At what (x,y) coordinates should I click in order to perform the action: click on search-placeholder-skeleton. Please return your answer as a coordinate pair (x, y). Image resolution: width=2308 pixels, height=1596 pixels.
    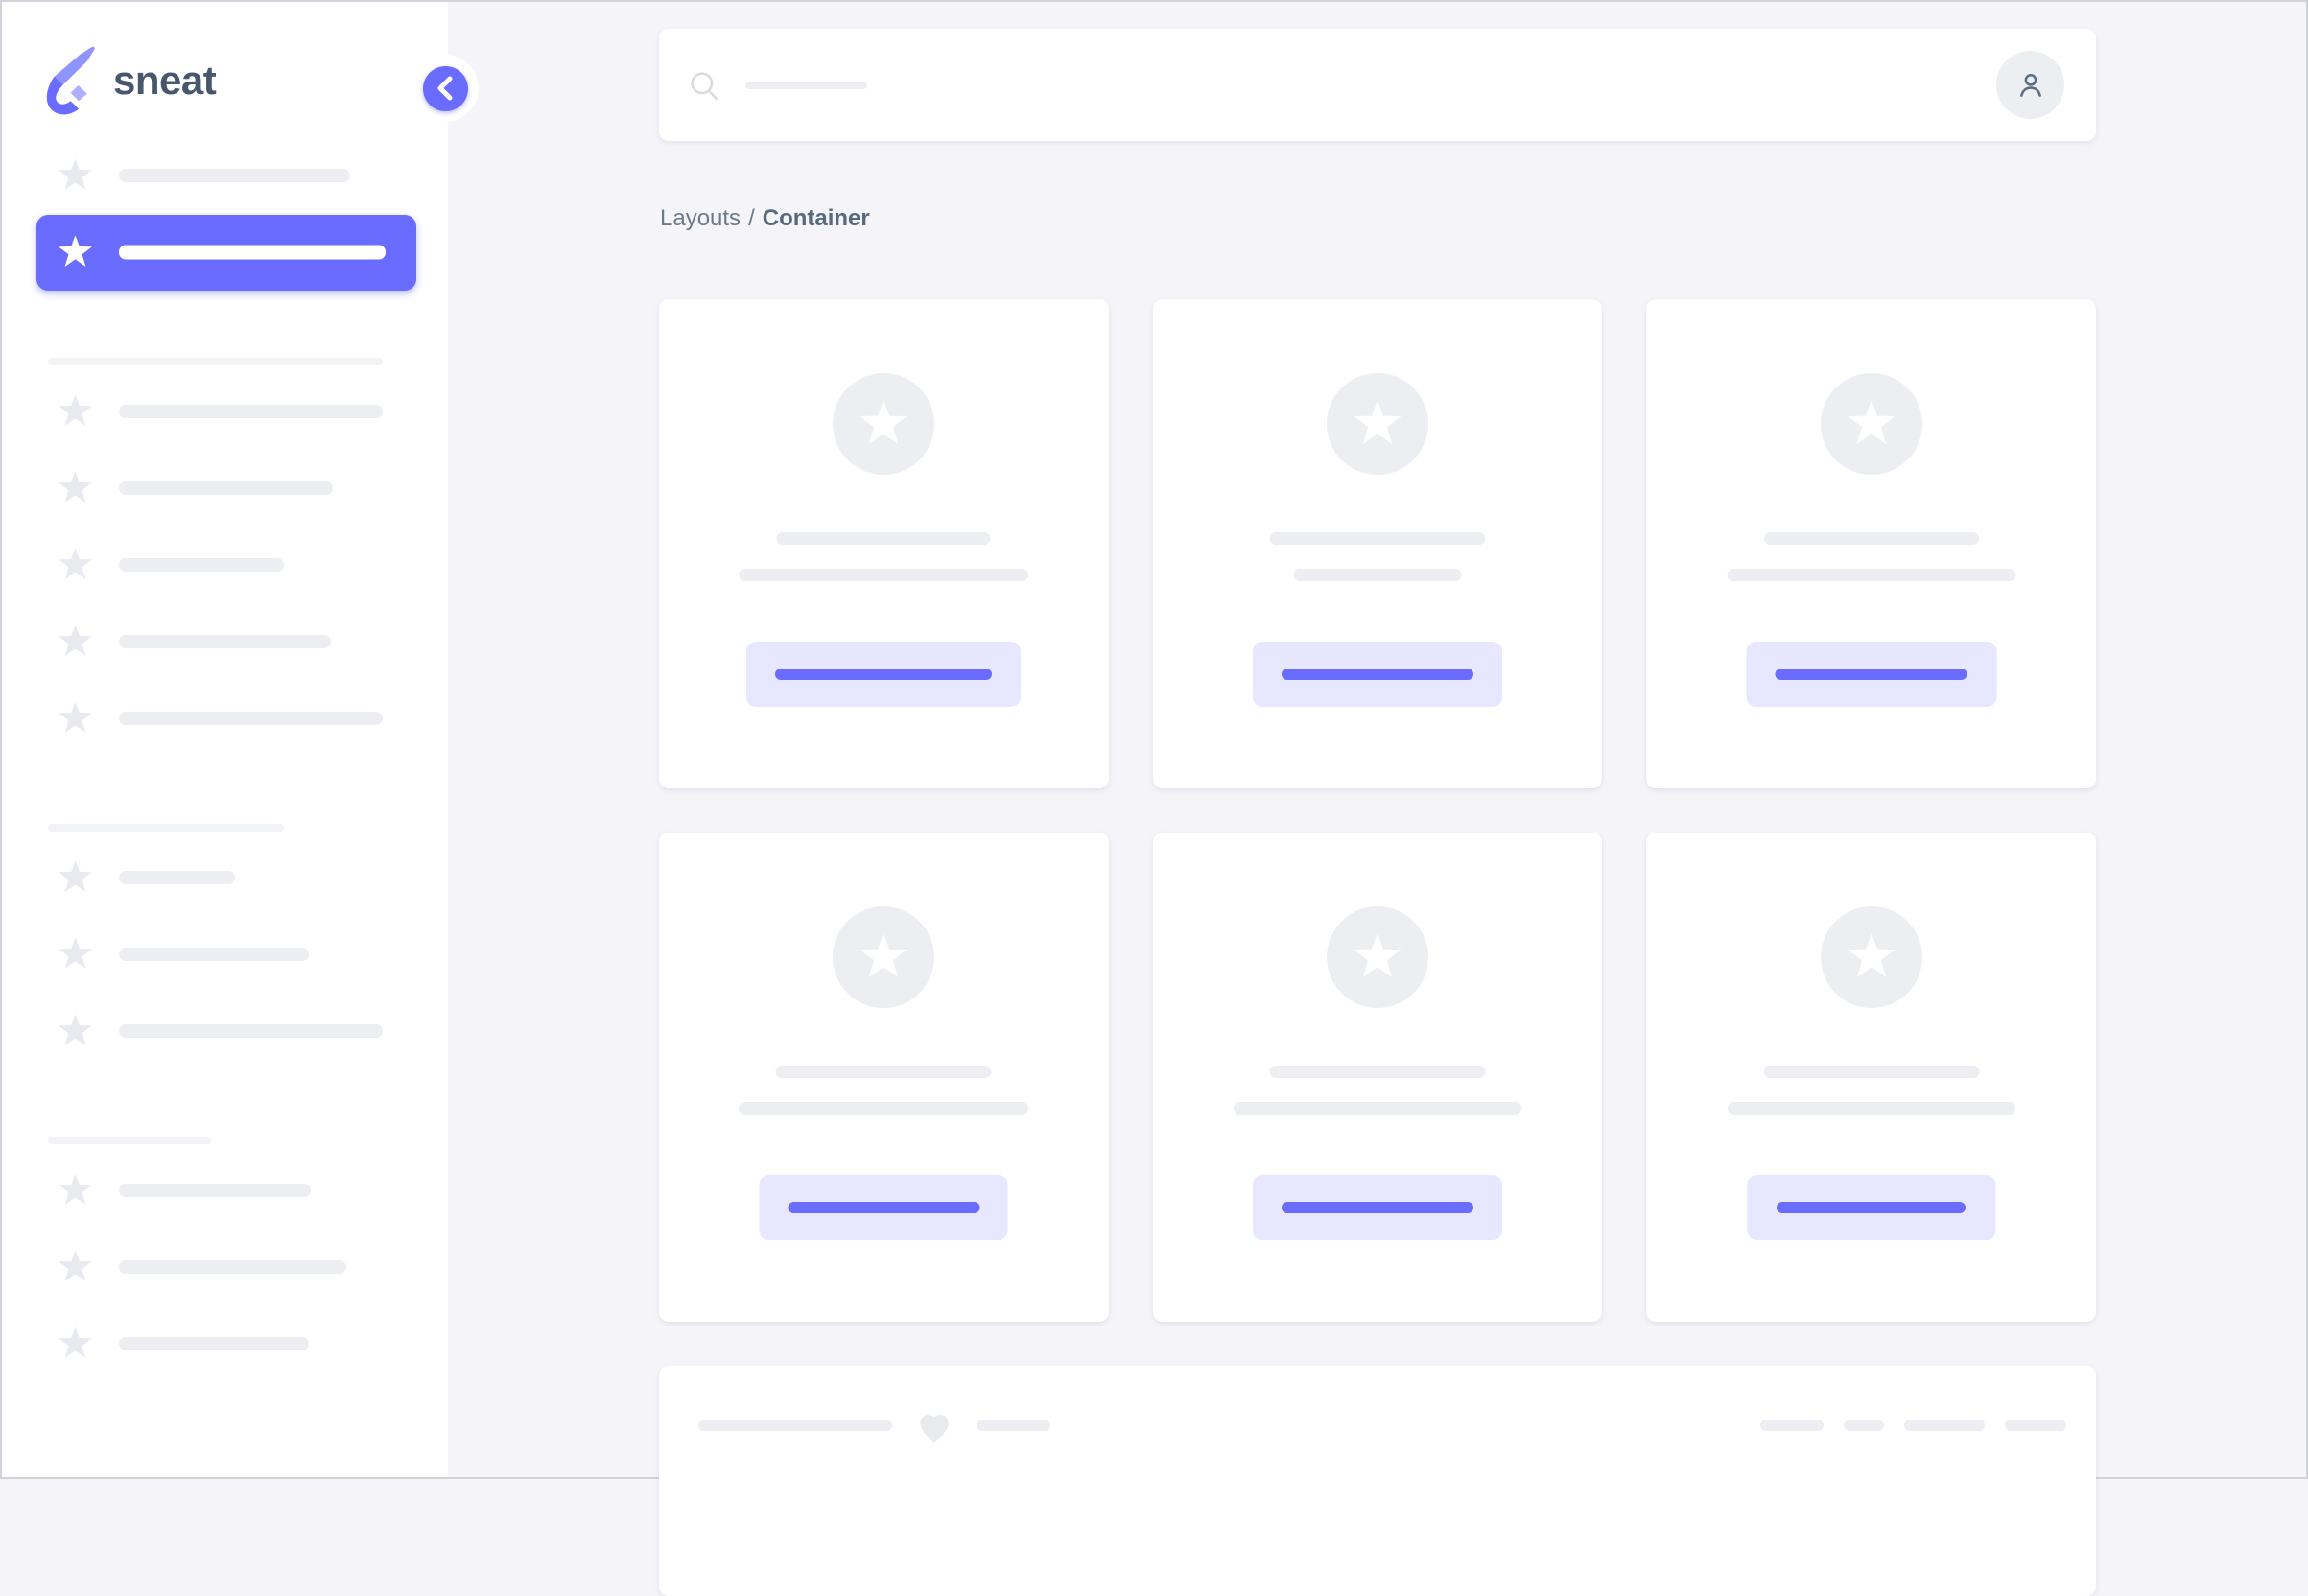
    Looking at the image, I should click on (806, 85).